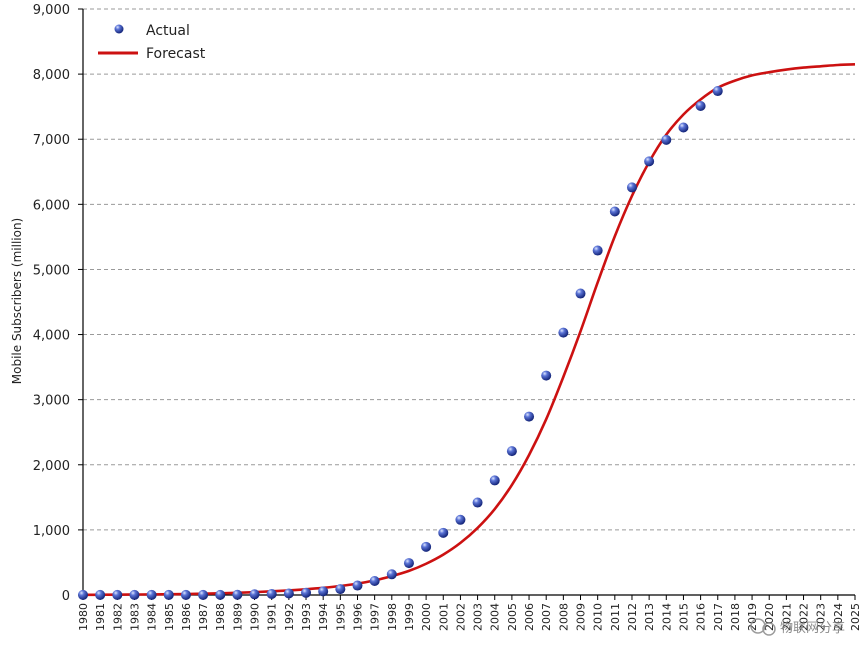 The image size is (864, 662). Describe the element at coordinates (375, 617) in the screenshot. I see `x-tick-label: 1997` at that location.